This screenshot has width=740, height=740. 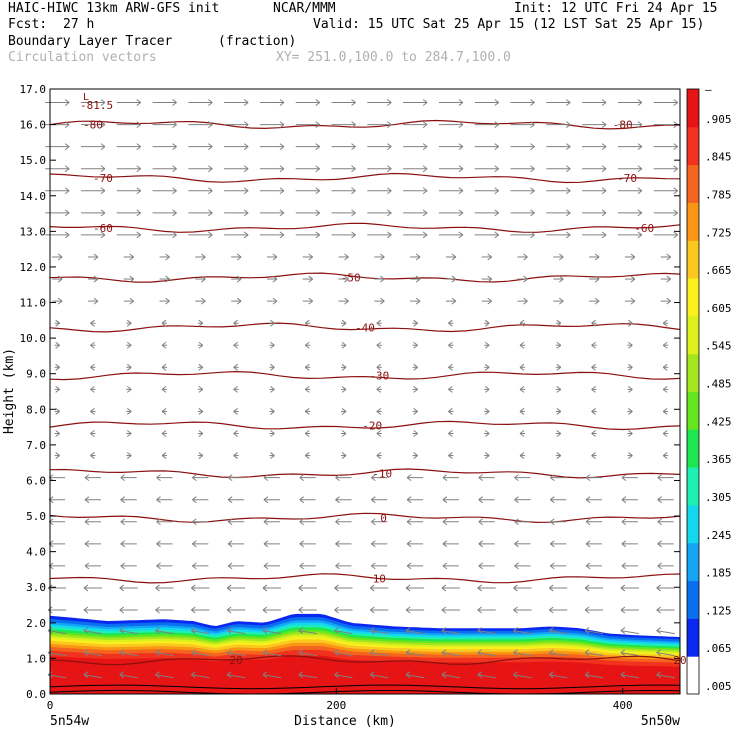 What do you see at coordinates (718, 346) in the screenshot?
I see `colorbar-label: .545` at bounding box center [718, 346].